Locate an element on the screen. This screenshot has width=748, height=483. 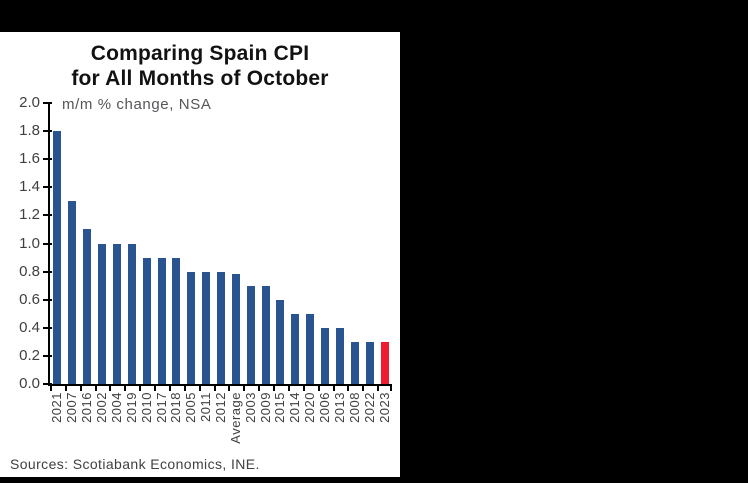
x-tick-label-2006: 2006 is located at coordinates (325, 407).